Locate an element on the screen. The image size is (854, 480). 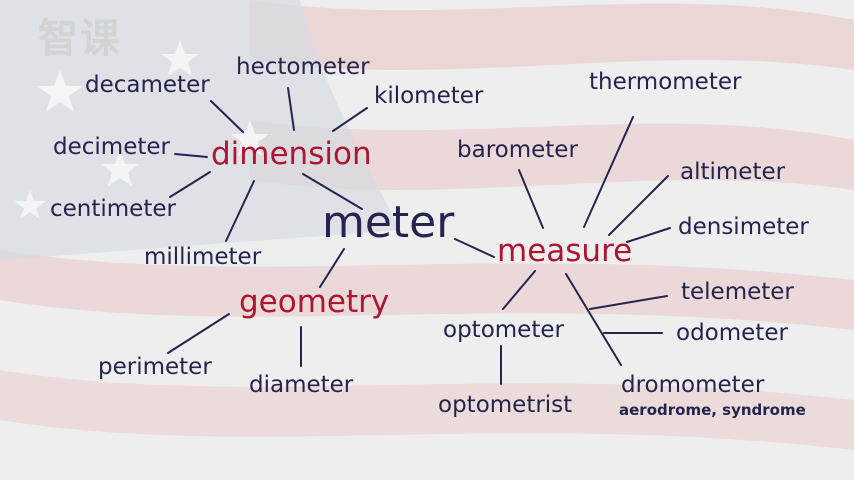
word-optometer: optometer is located at coordinates (503, 330).